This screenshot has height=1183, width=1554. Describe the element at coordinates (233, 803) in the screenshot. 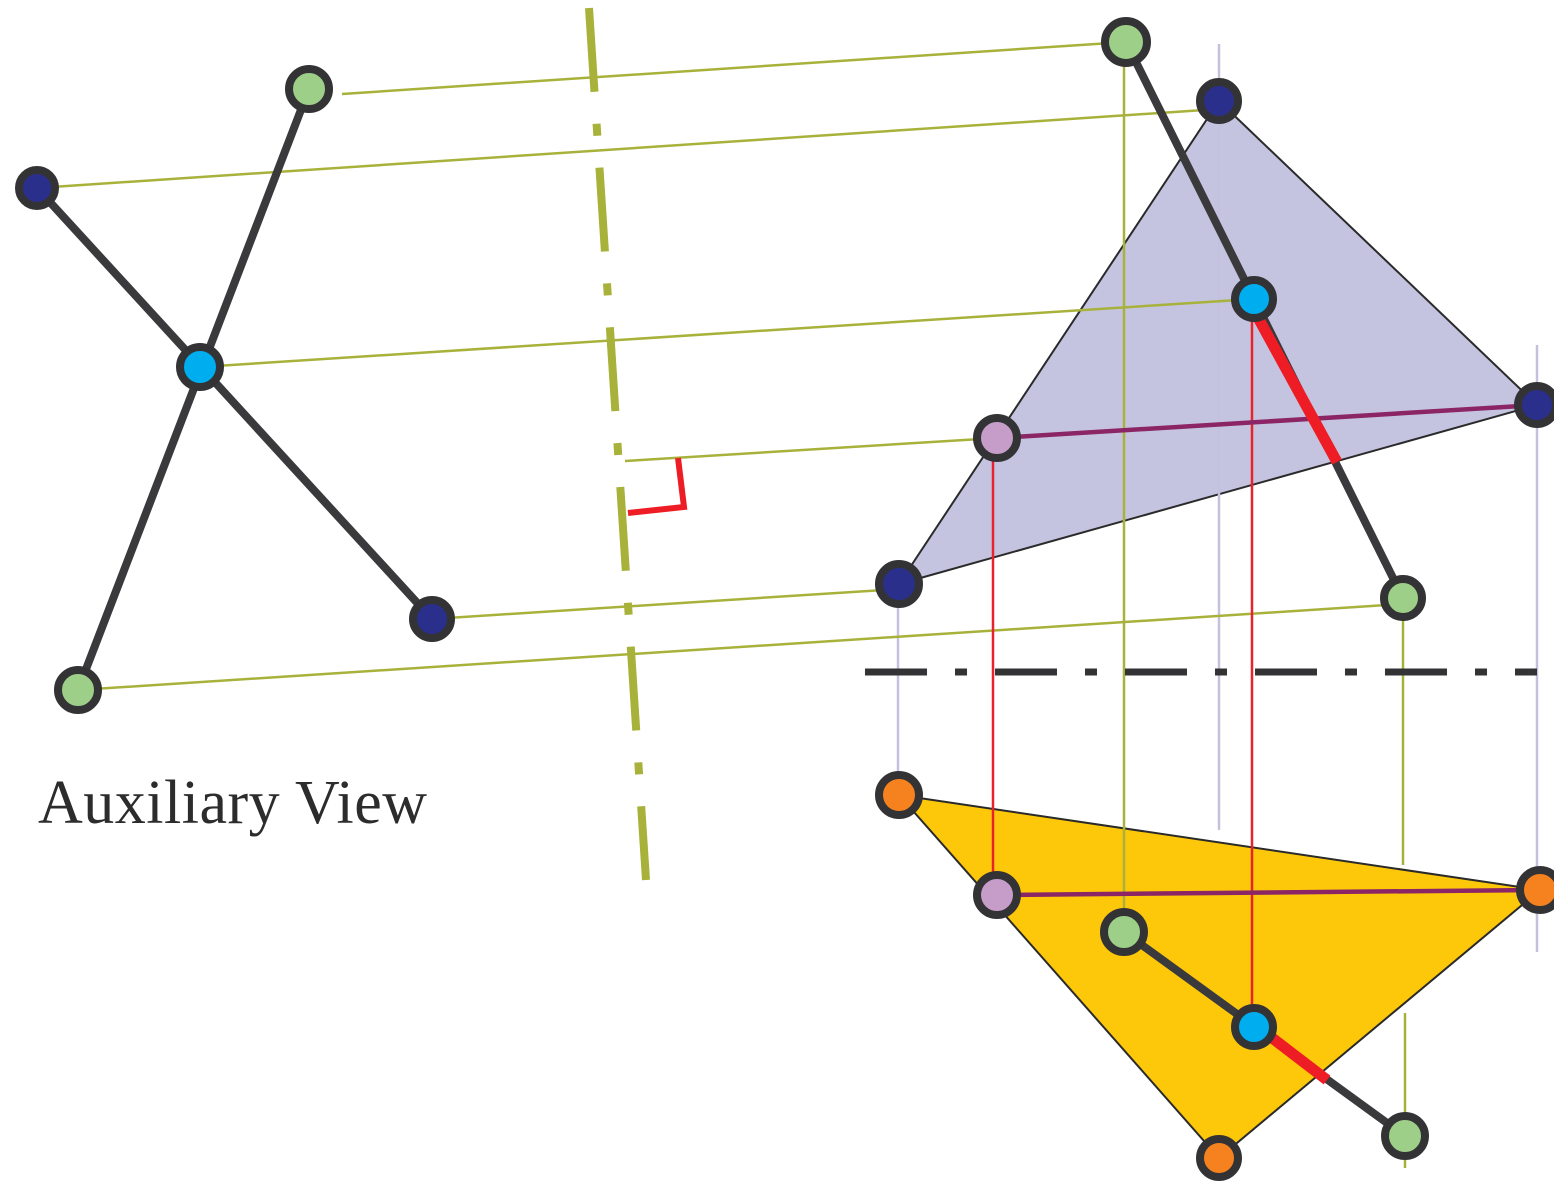

I see `view-title: Auxiliary View` at that location.